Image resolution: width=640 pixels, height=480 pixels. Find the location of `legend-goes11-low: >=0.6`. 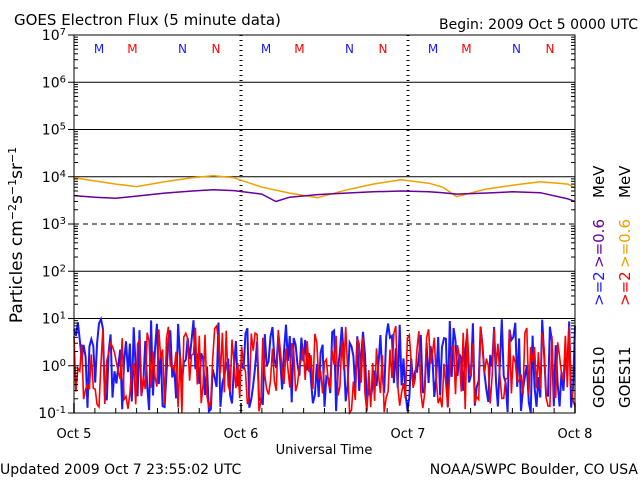

legend-goes11-low: >=0.6 is located at coordinates (625, 243).